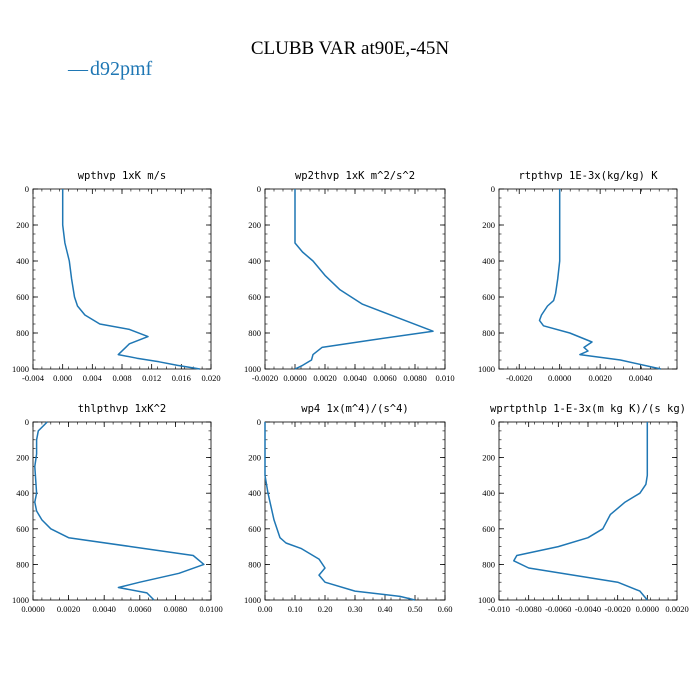 This screenshot has height=700, width=700. I want to click on legend-marker: —, so click(78, 69).